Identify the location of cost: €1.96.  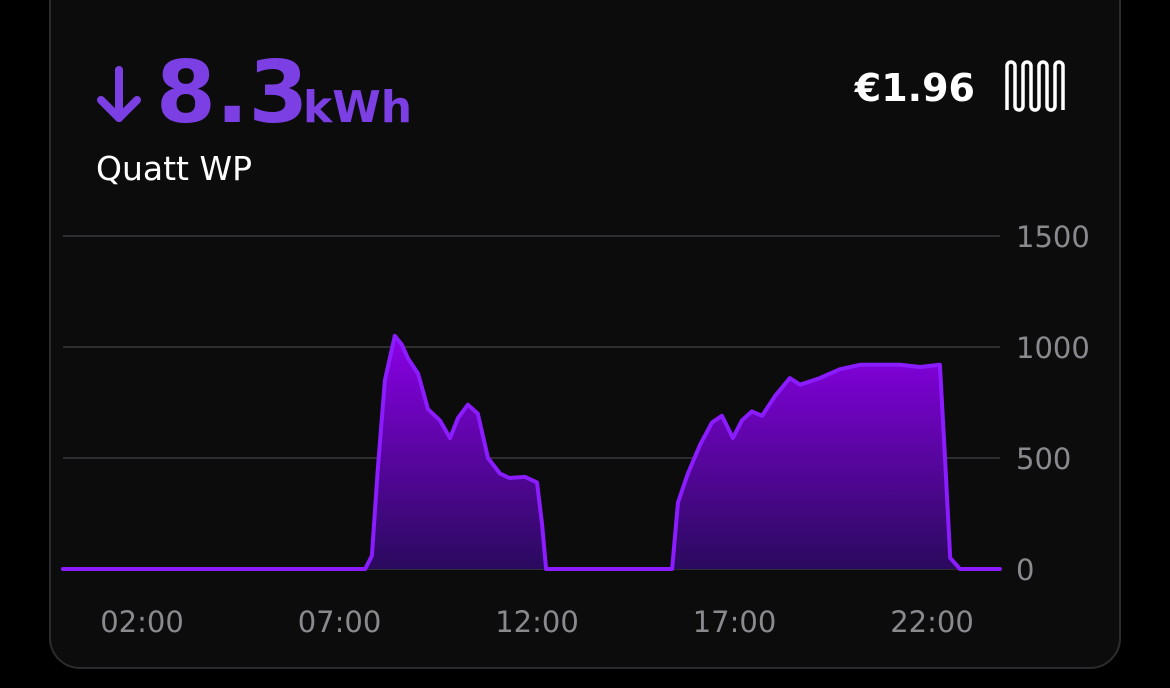
(914, 88).